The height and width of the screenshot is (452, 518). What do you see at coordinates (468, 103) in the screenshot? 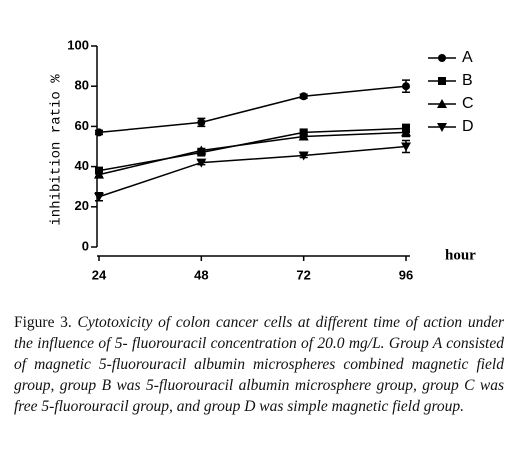
I see `legend-label: C` at bounding box center [468, 103].